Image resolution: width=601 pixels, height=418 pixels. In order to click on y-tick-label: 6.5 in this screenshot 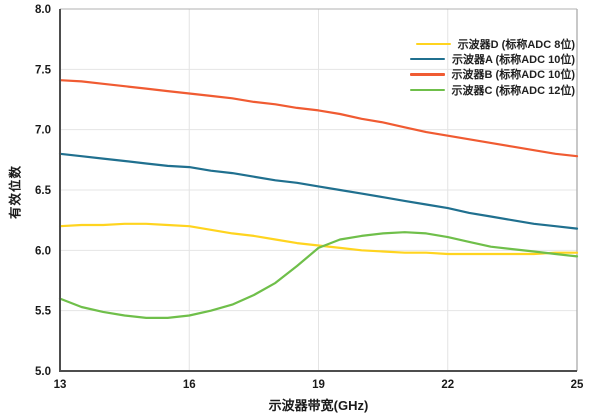, I will do `click(43, 191)`.